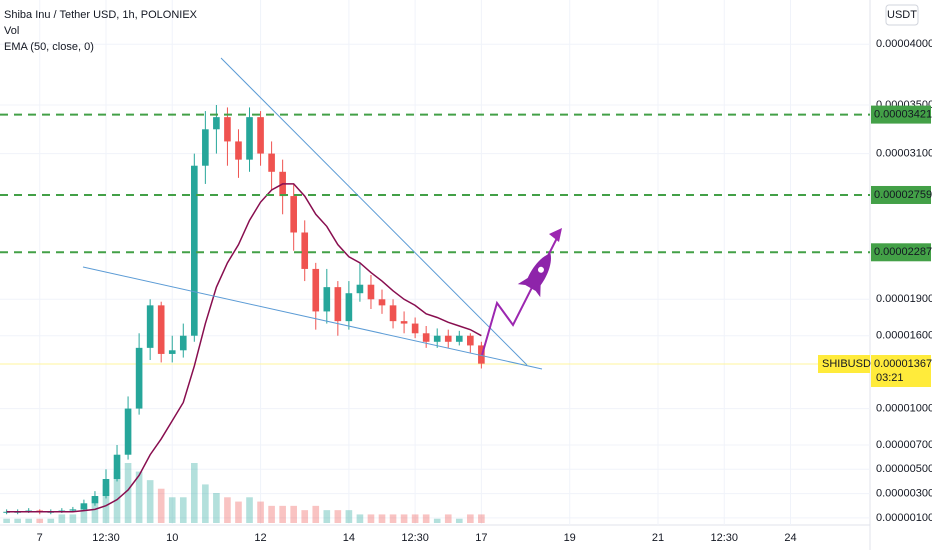 Image resolution: width=932 pixels, height=555 pixels. Describe the element at coordinates (49, 47) in the screenshot. I see `indicator-label: EMA (50, close, 0)` at that location.